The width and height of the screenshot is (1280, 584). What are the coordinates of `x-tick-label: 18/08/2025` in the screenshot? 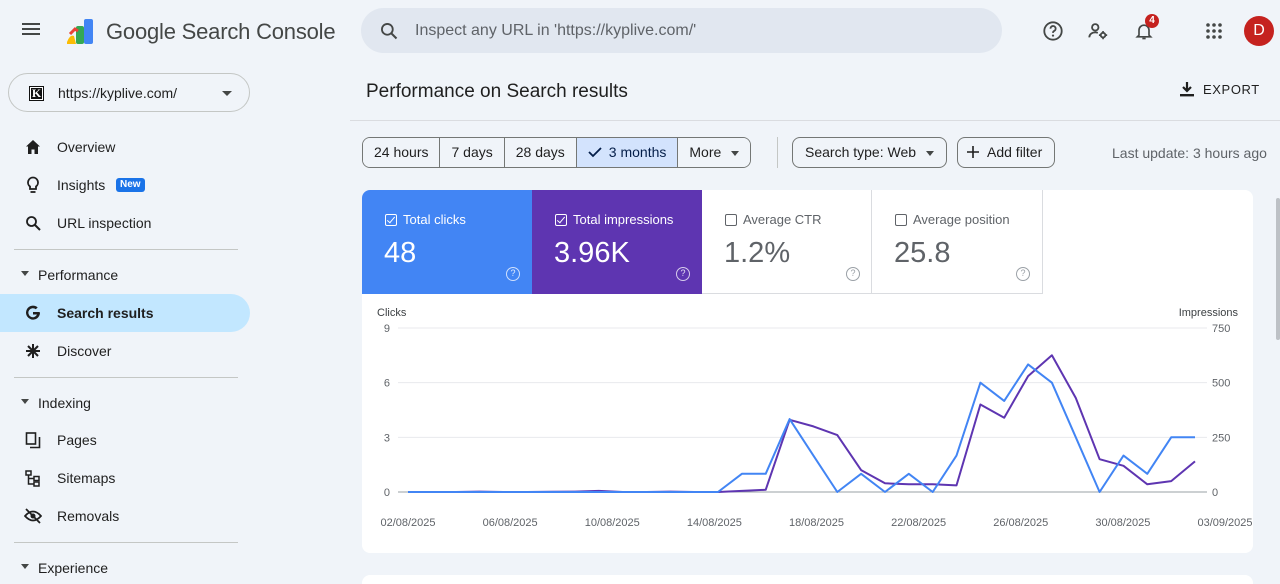 It's located at (816, 523).